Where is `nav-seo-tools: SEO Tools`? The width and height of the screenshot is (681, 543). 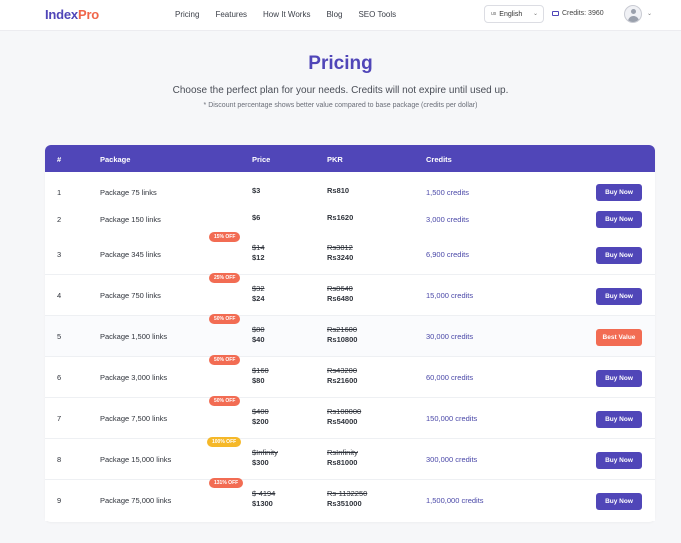 nav-seo-tools: SEO Tools is located at coordinates (377, 14).